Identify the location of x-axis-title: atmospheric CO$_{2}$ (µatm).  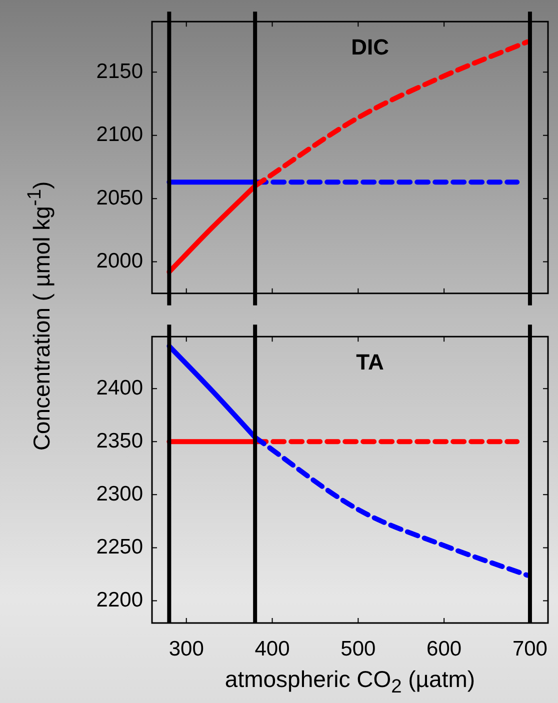
(350, 682).